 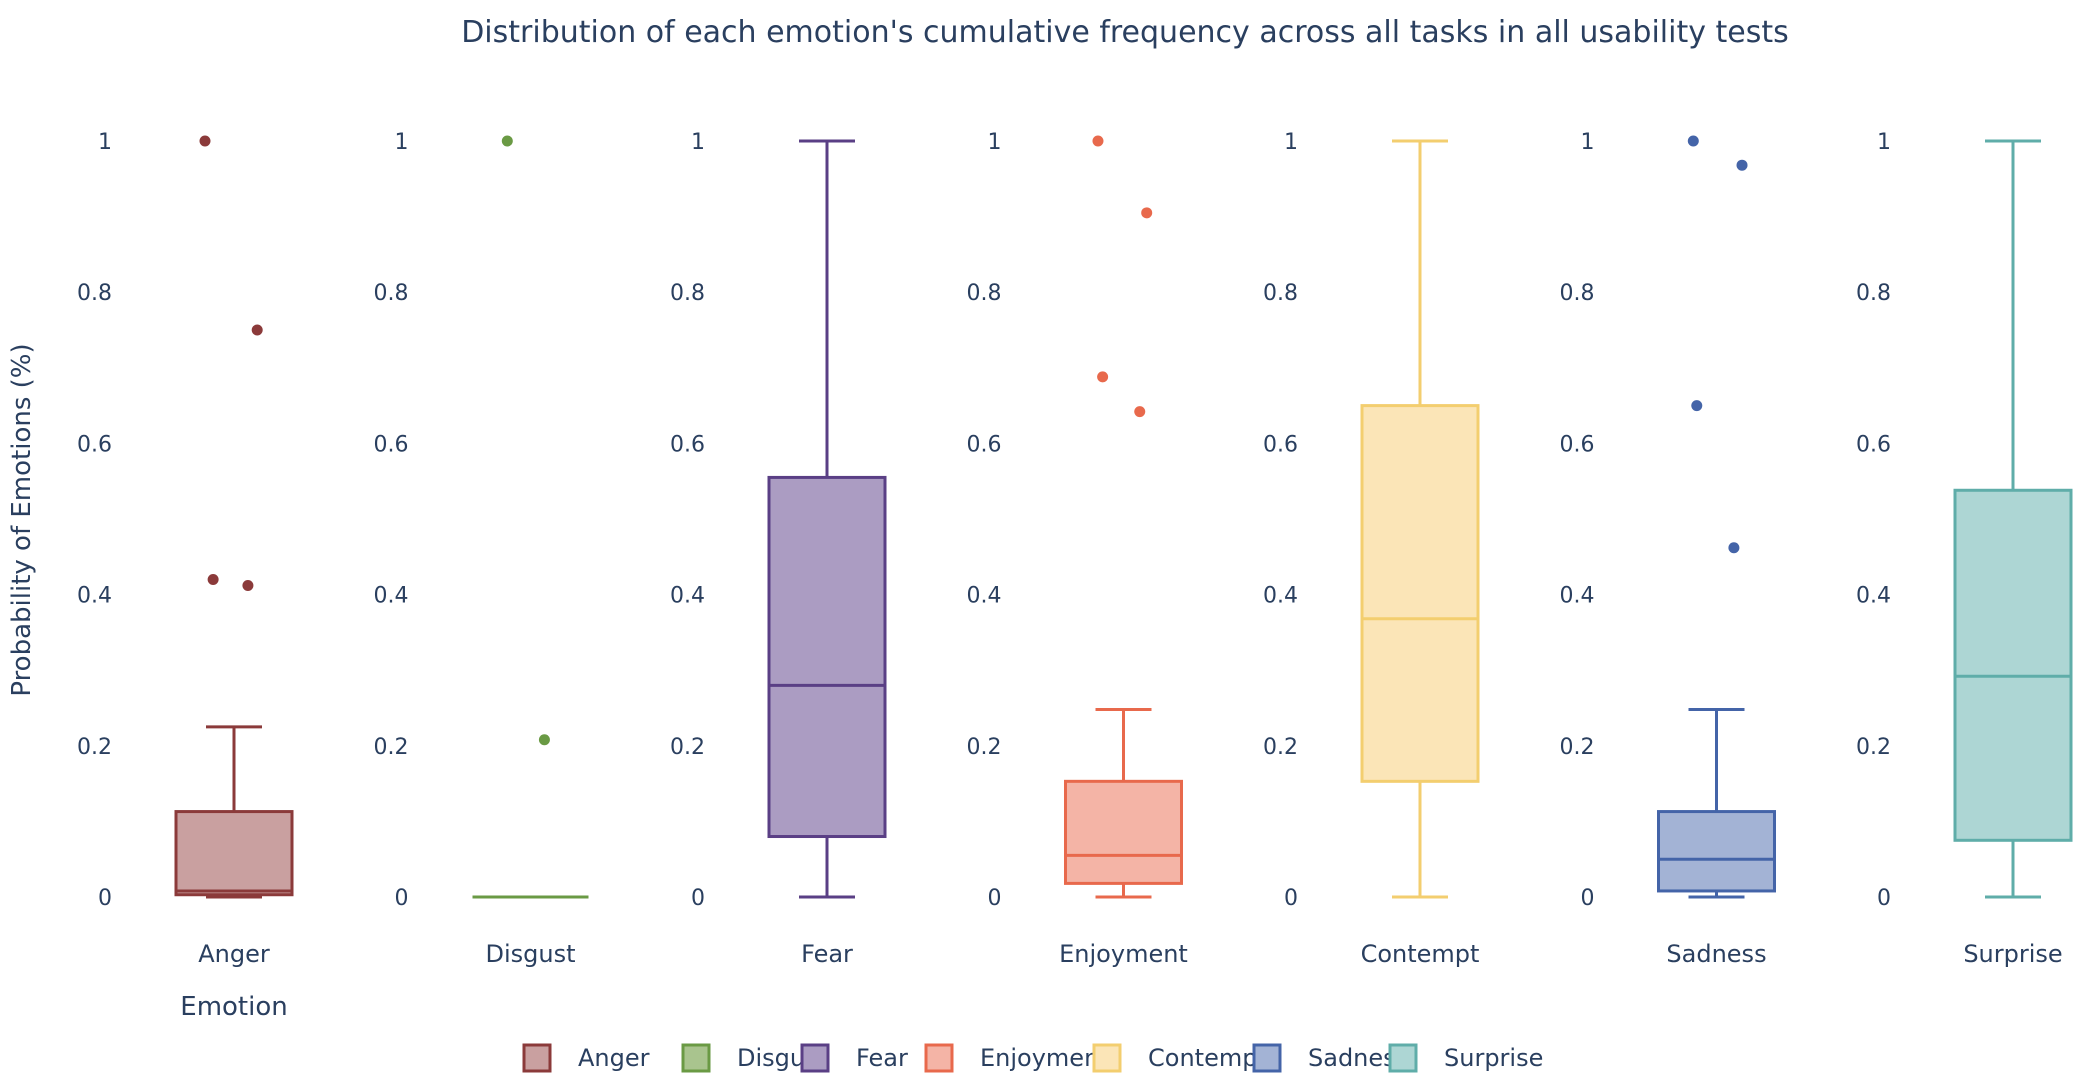 What do you see at coordinates (854, 1058) in the screenshot?
I see `legend-item-fear: Fear` at bounding box center [854, 1058].